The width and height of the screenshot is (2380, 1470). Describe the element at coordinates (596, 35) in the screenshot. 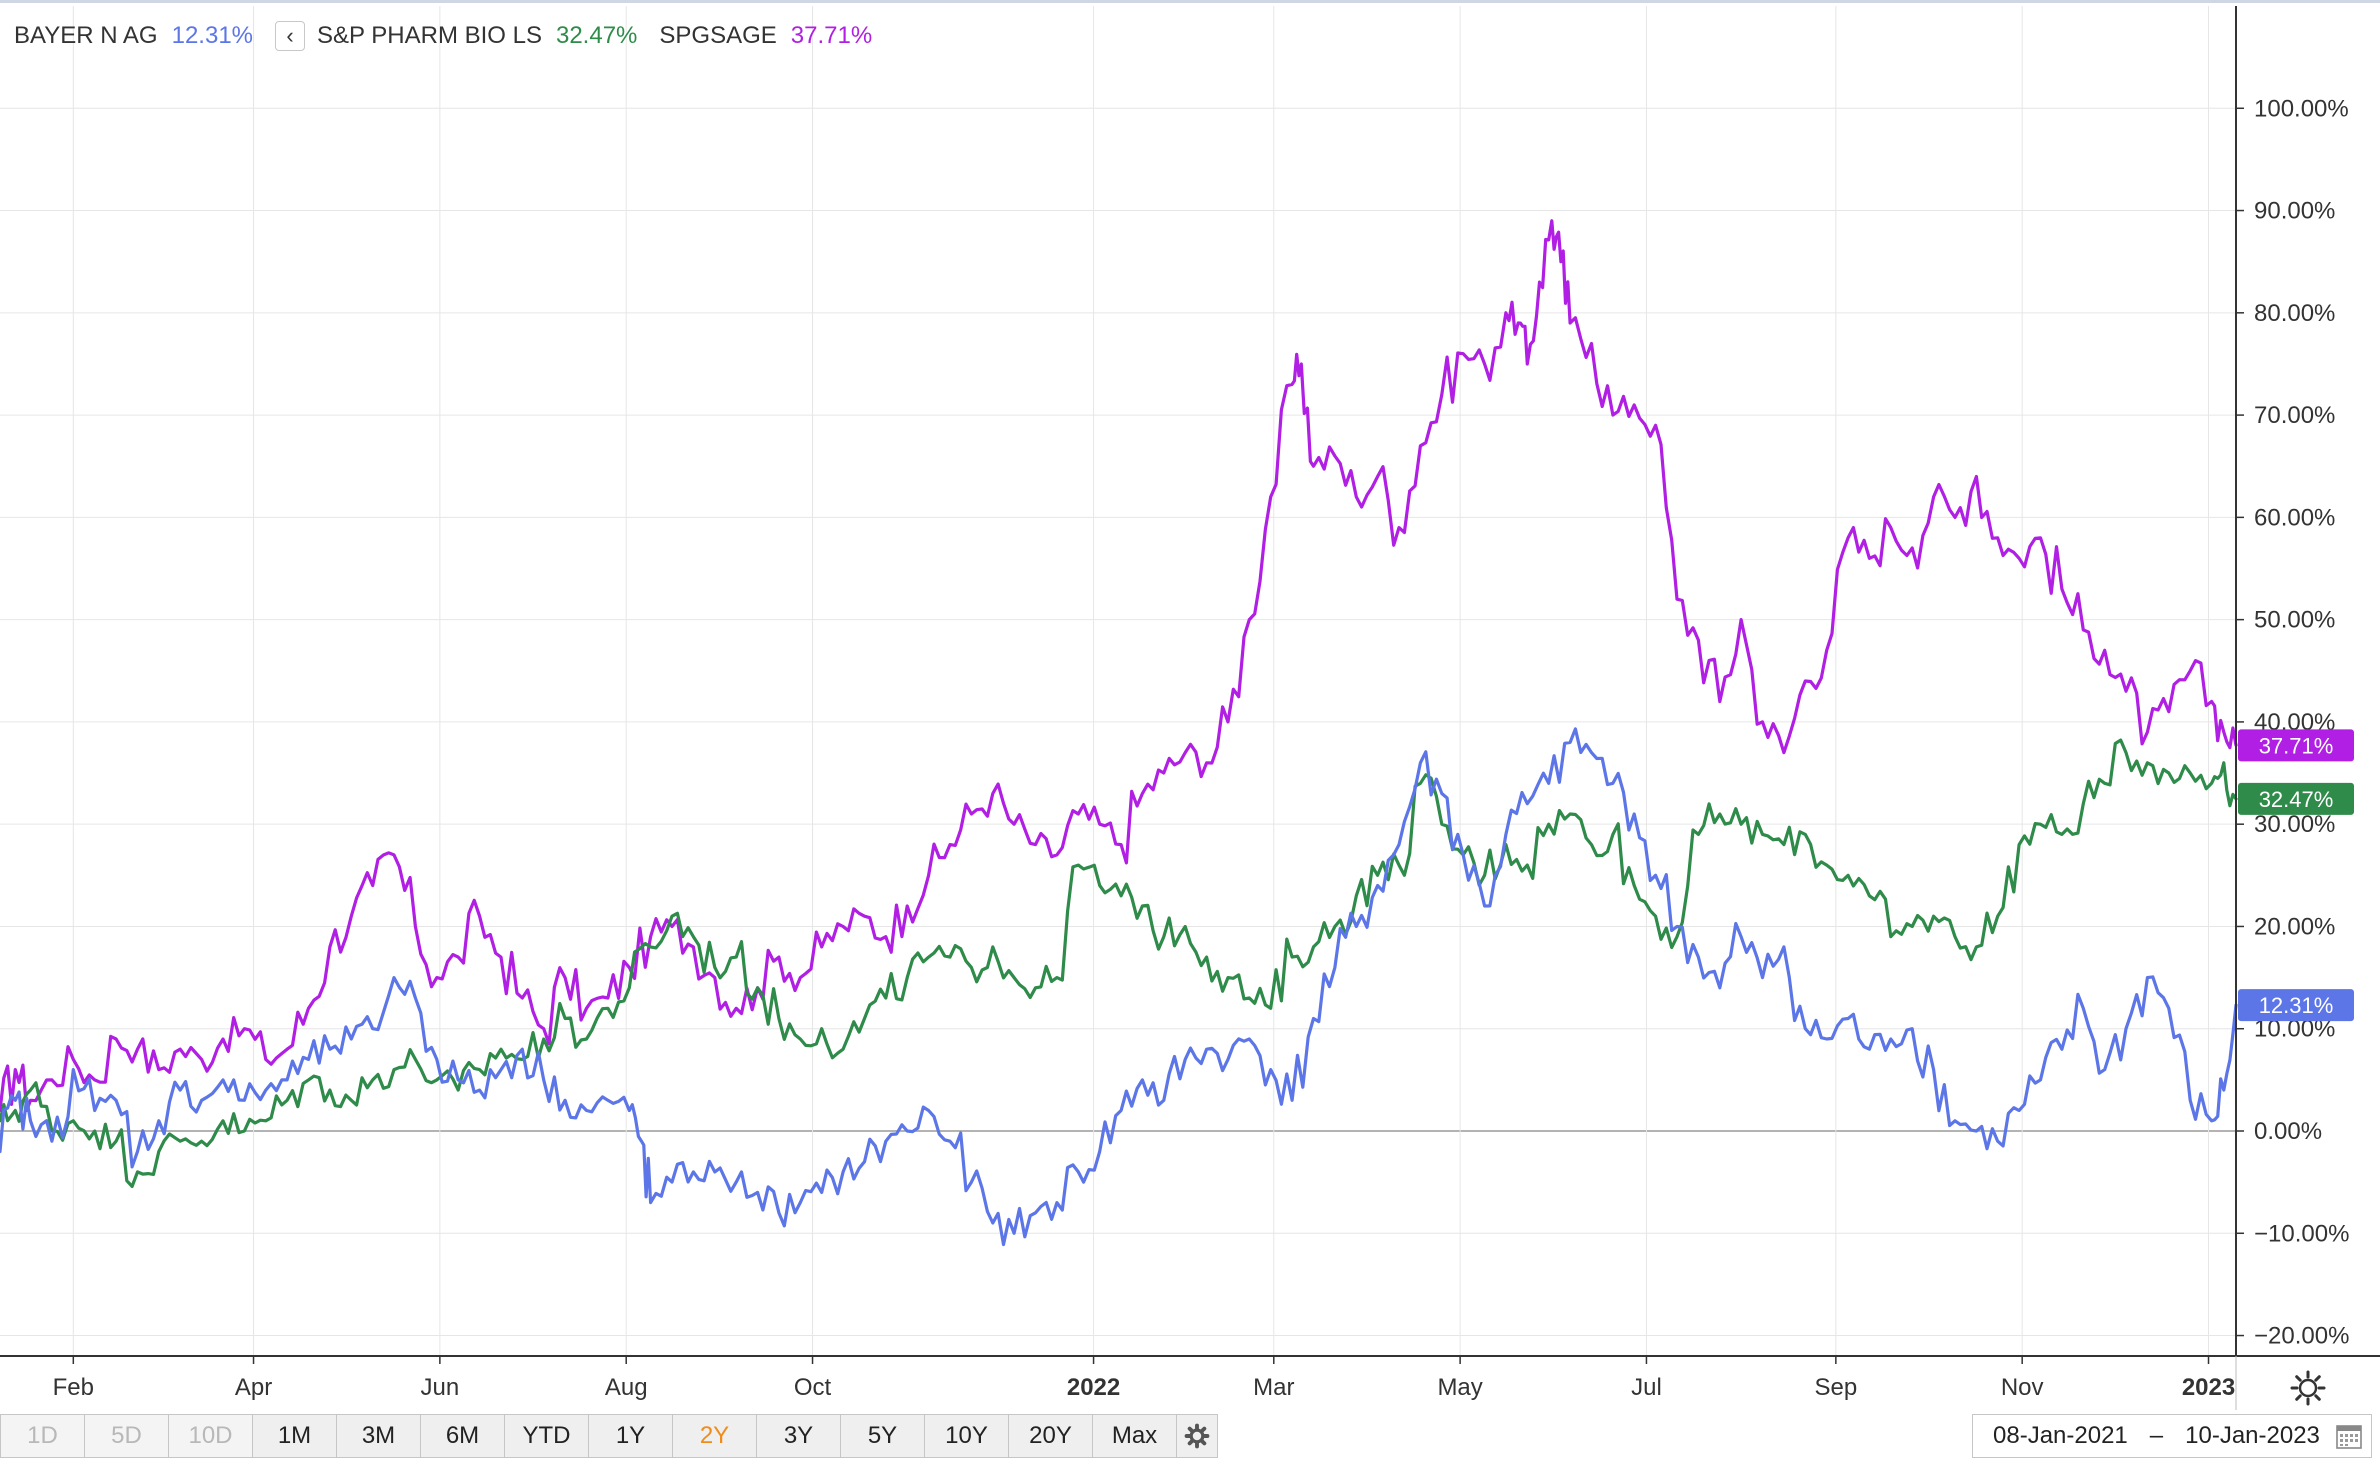

I see `legend-value-pharm: 32.47%` at that location.